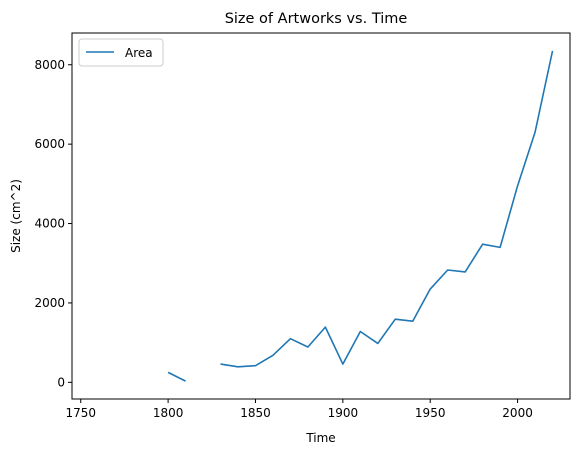  What do you see at coordinates (49, 303) in the screenshot?
I see `y-tick-label: 2000` at bounding box center [49, 303].